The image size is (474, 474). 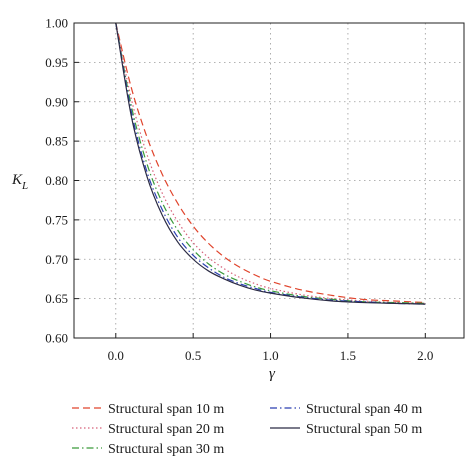 I want to click on legend-item-3: Structural span 30 m, so click(x=148, y=449).